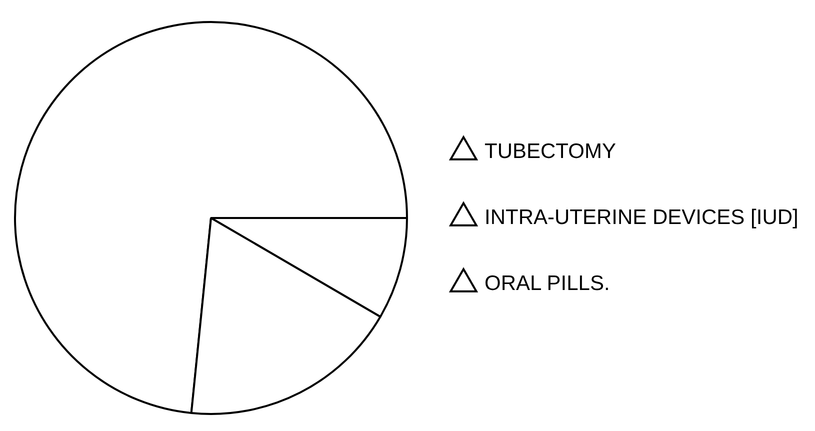 The width and height of the screenshot is (815, 431). What do you see at coordinates (547, 283) in the screenshot?
I see `legend-label: ORAL PILLS.` at bounding box center [547, 283].